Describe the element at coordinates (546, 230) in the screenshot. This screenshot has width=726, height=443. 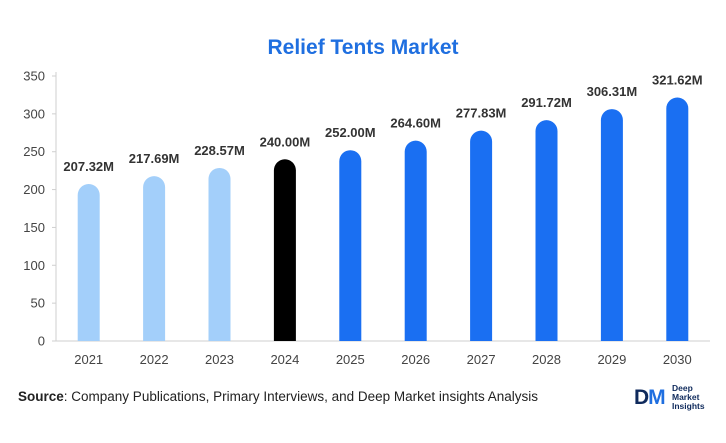
I see `bar-2028` at that location.